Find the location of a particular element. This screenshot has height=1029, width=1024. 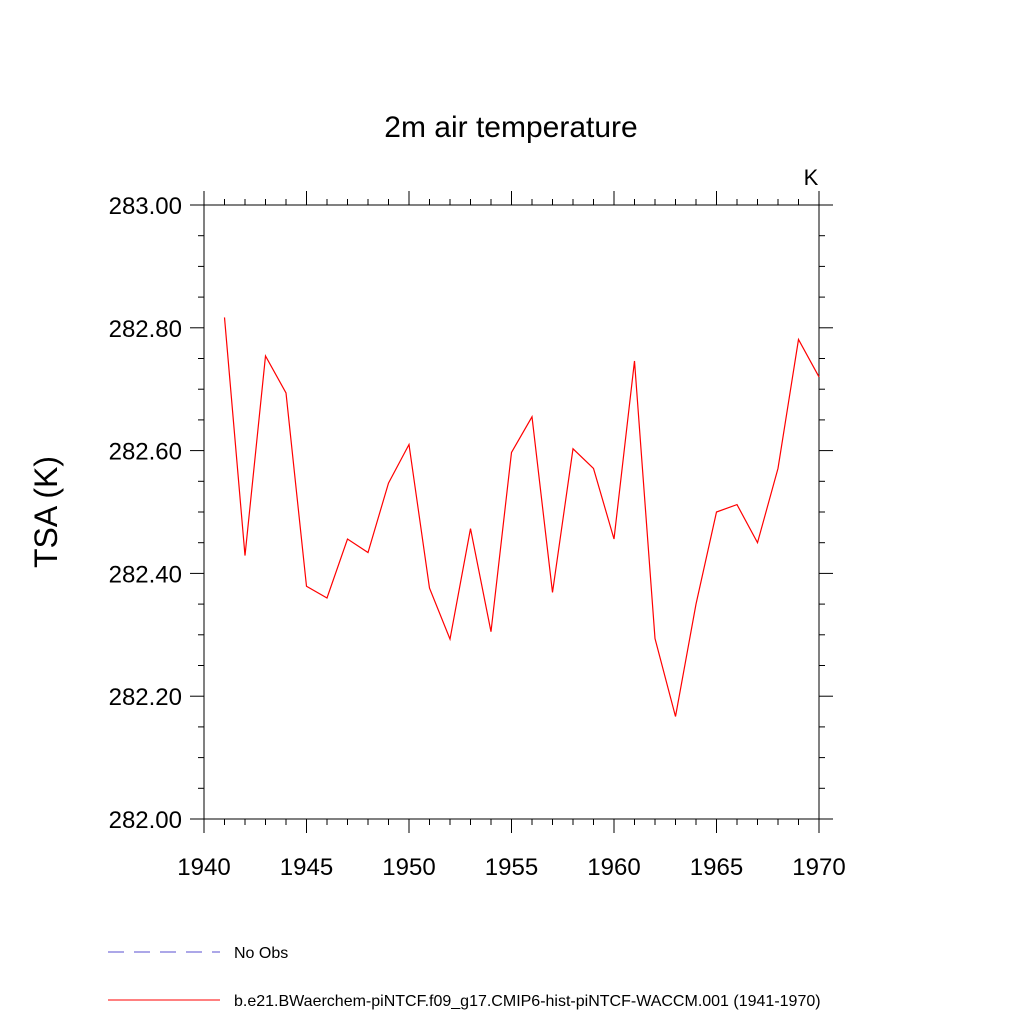

x-tick-label: 1955 is located at coordinates (511, 867).